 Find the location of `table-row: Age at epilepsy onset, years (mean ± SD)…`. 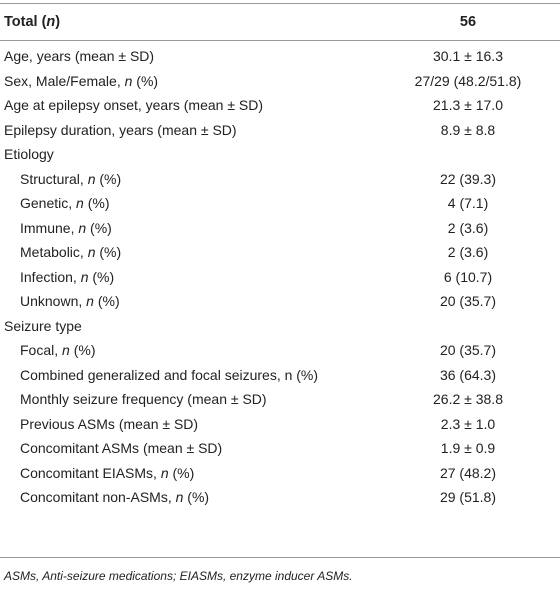

table-row: Age at epilepsy onset, years (mean ± SD)… is located at coordinates (280, 105).